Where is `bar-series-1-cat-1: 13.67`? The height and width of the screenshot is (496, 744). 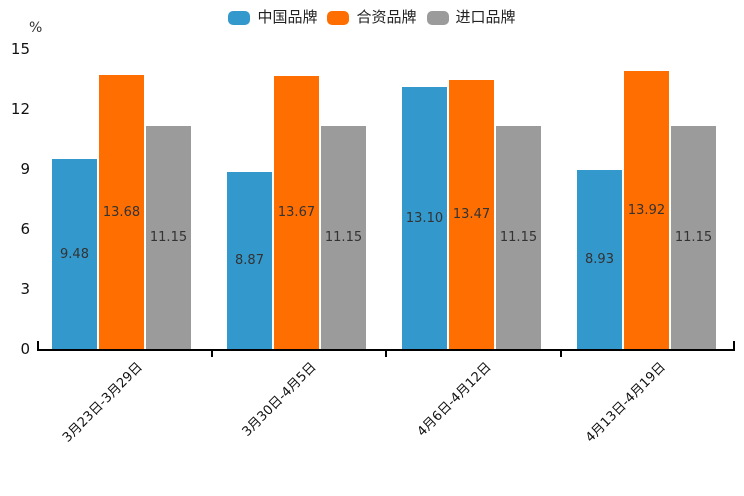
bar-series-1-cat-1: 13.67 is located at coordinates (296, 212).